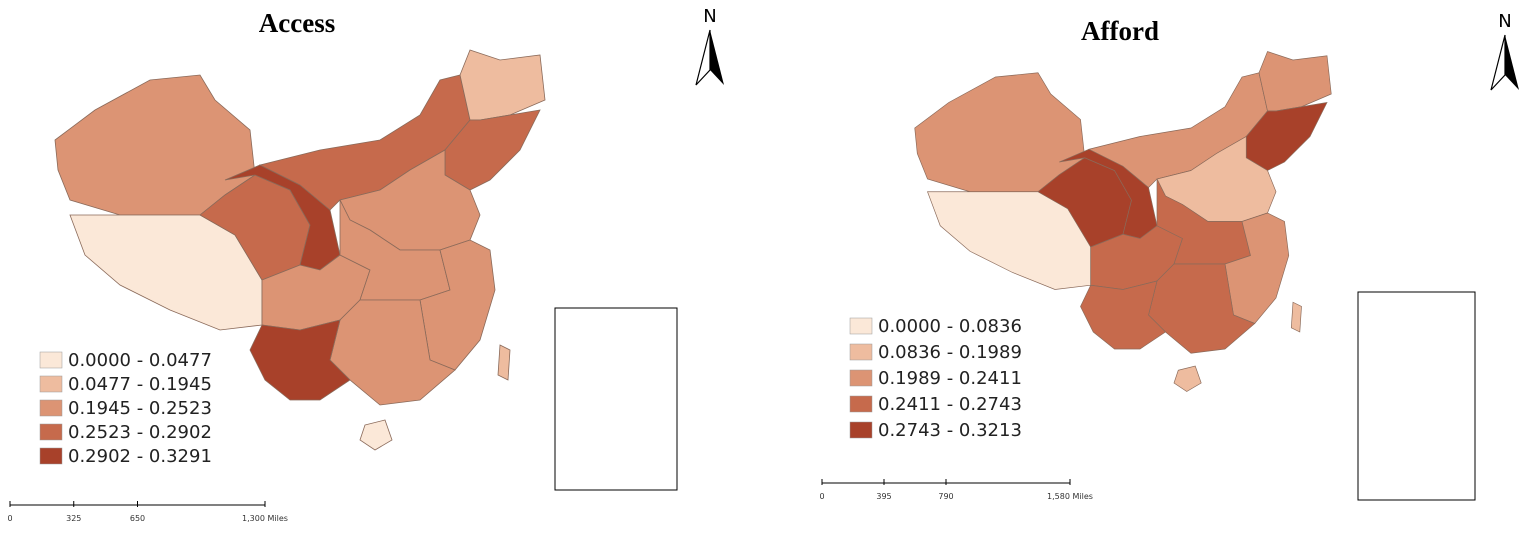 The width and height of the screenshot is (1535, 533). What do you see at coordinates (1120, 31) in the screenshot?
I see `map-title: Afford` at bounding box center [1120, 31].